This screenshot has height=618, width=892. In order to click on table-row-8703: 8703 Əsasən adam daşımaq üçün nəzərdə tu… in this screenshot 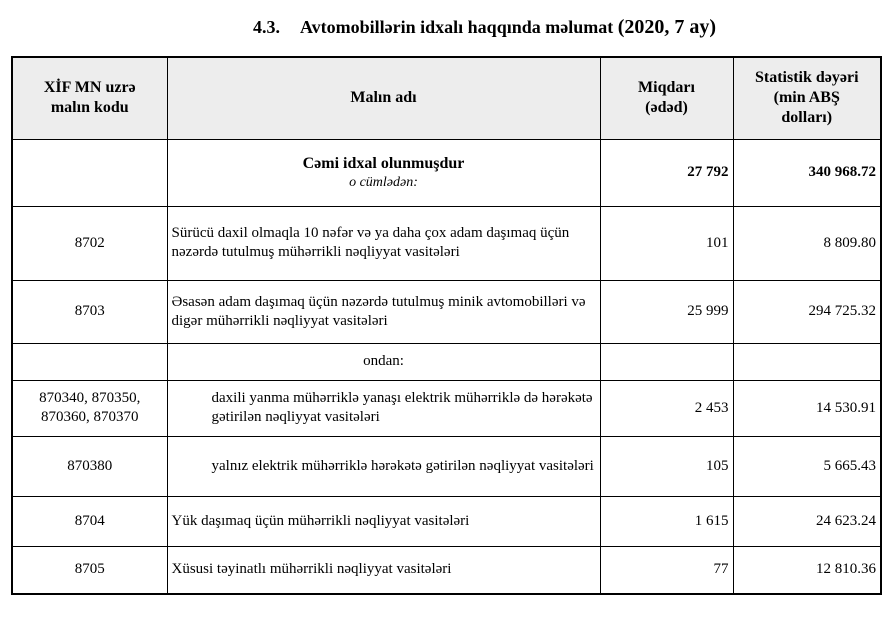, I will do `click(446, 311)`.